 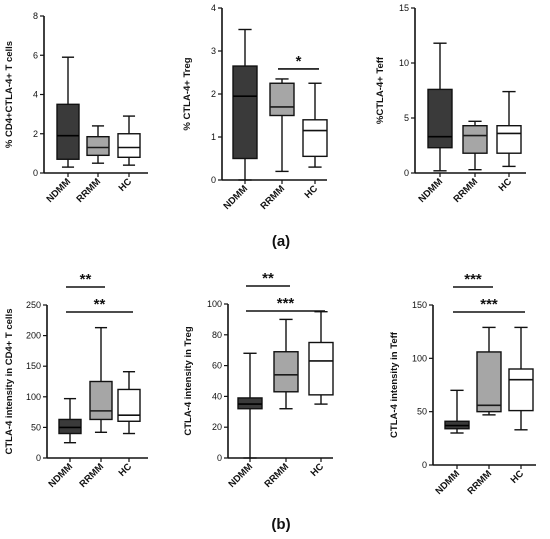 I want to click on y-axis-label: CTLA-4 intensity in CD4+ T cells, so click(x=9, y=382).